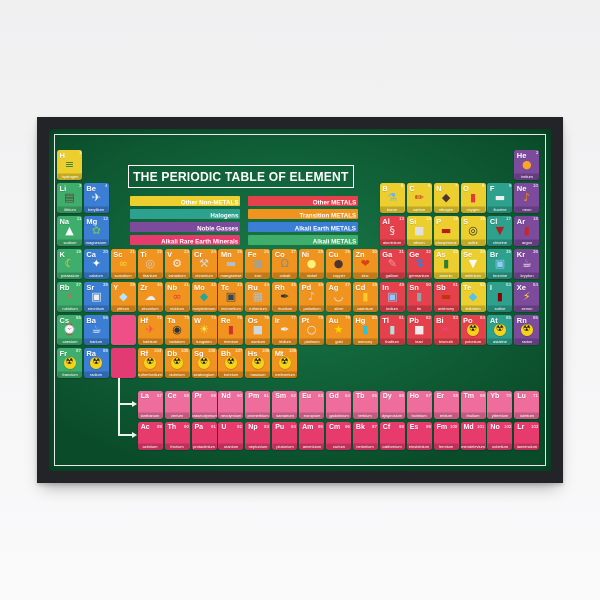 The width and height of the screenshot is (600, 600). What do you see at coordinates (481, 426) in the screenshot?
I see `element-number: 101` at bounding box center [481, 426].